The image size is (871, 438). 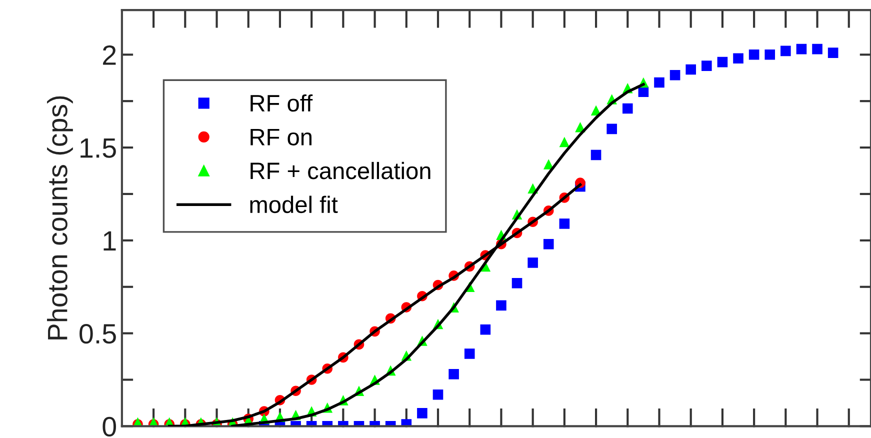 I want to click on y-tick-label: 2, so click(x=109, y=55).